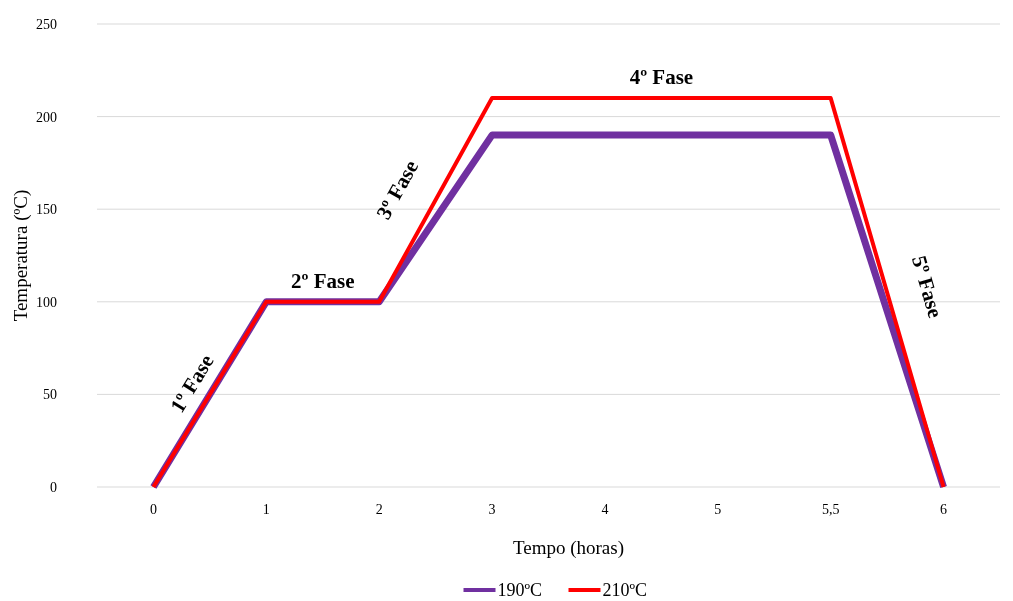 Image resolution: width=1013 pixels, height=601 pixels. I want to click on x-tick-label: 4, so click(605, 509).